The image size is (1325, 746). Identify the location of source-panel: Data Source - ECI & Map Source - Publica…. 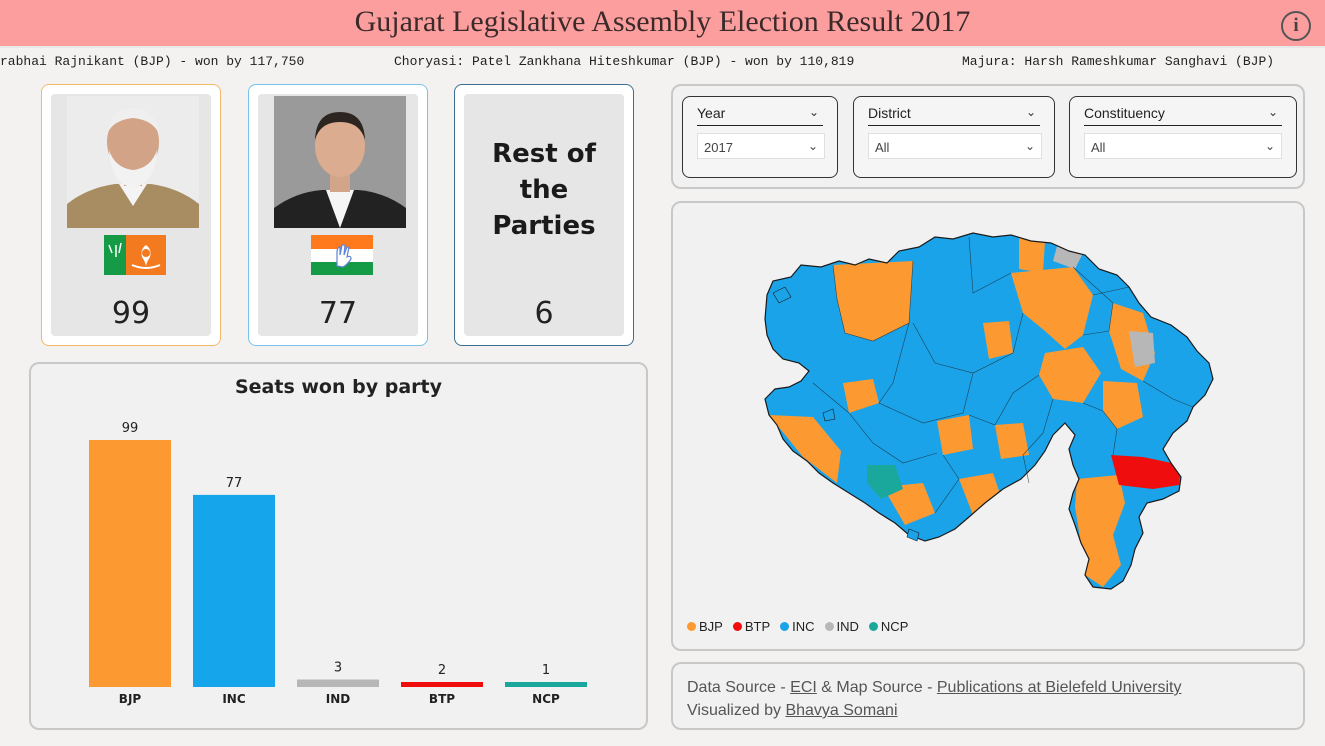
(988, 696).